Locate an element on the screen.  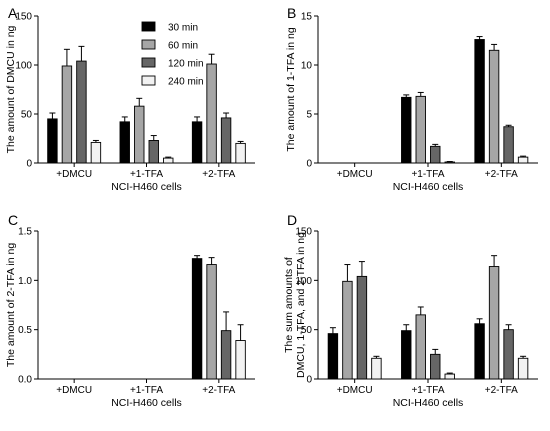
panel-letter: A is located at coordinates (13, 13).